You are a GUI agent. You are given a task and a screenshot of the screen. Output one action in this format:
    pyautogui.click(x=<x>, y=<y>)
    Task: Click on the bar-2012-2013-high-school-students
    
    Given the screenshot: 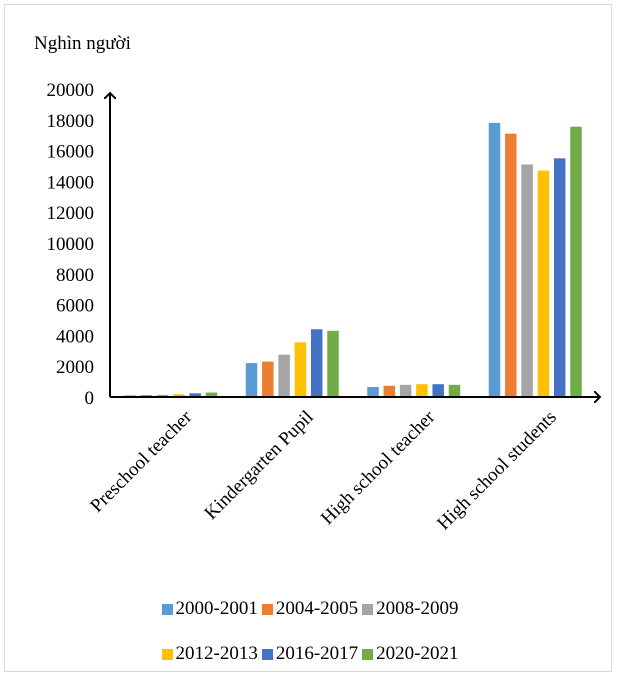 What is the action you would take?
    pyautogui.click(x=543, y=283)
    